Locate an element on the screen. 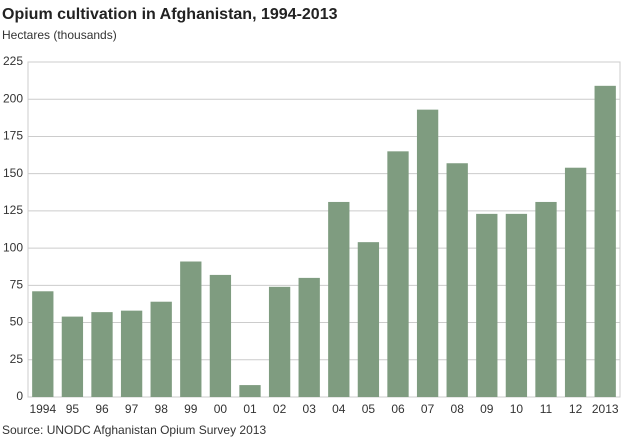 The width and height of the screenshot is (624, 441). x-tick-label: 08 is located at coordinates (458, 409).